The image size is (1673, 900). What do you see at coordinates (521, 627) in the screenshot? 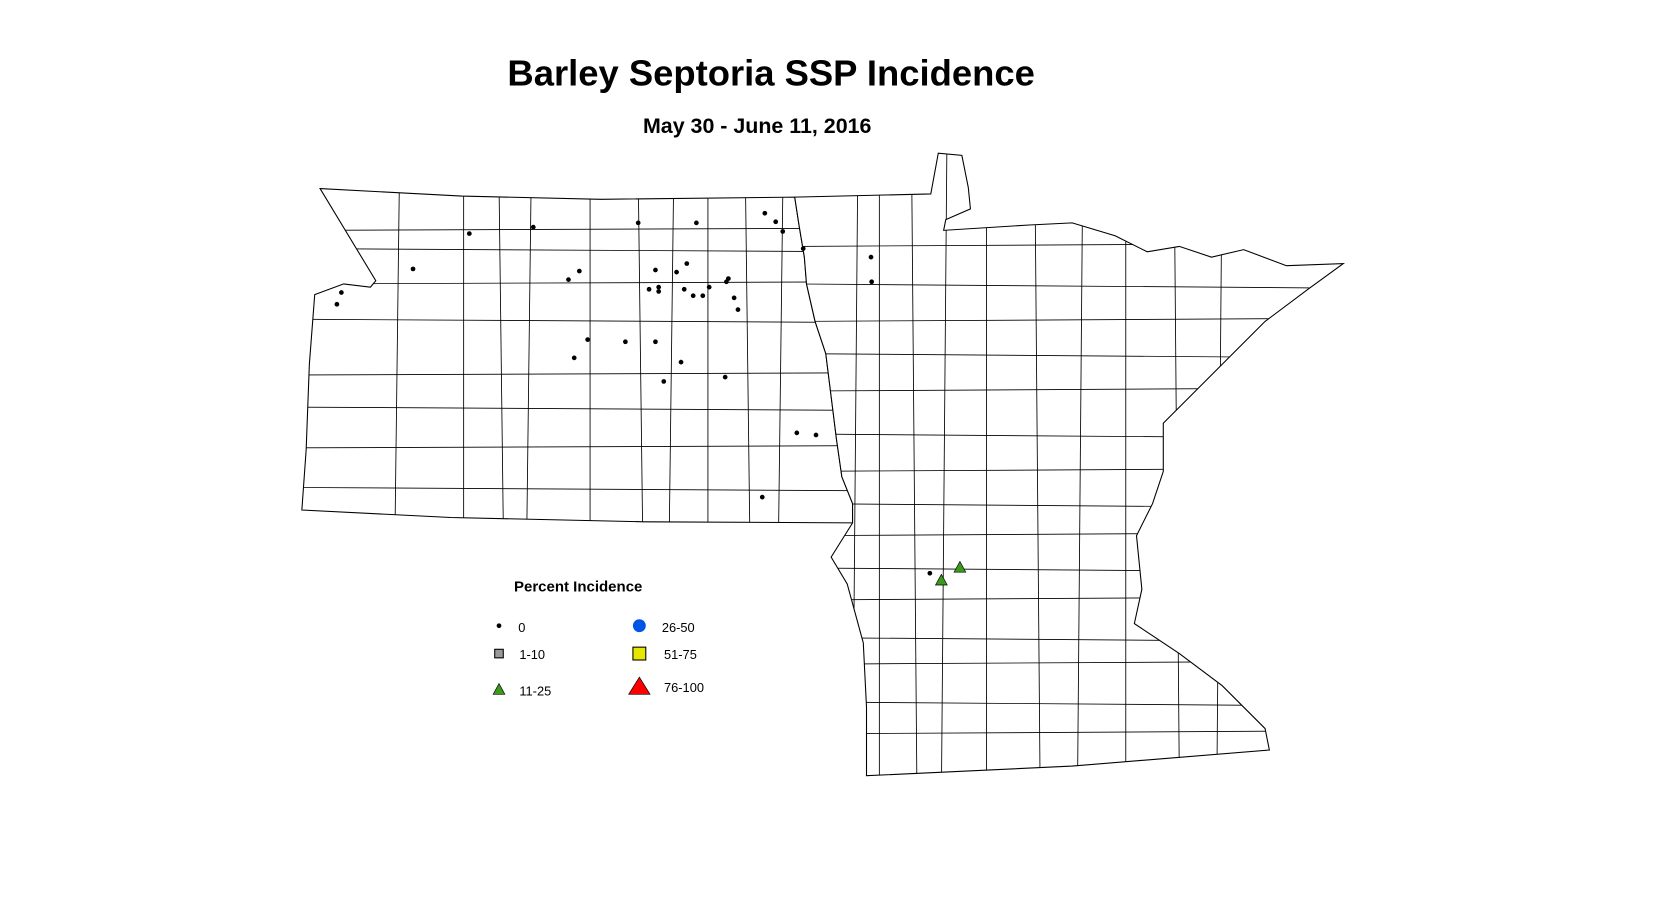
I see `legend-label: 0` at bounding box center [521, 627].